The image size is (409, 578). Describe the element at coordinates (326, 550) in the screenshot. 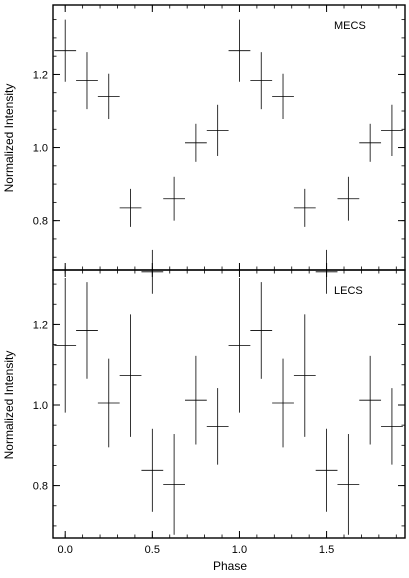

I see `x-tick-label: 1.5` at that location.